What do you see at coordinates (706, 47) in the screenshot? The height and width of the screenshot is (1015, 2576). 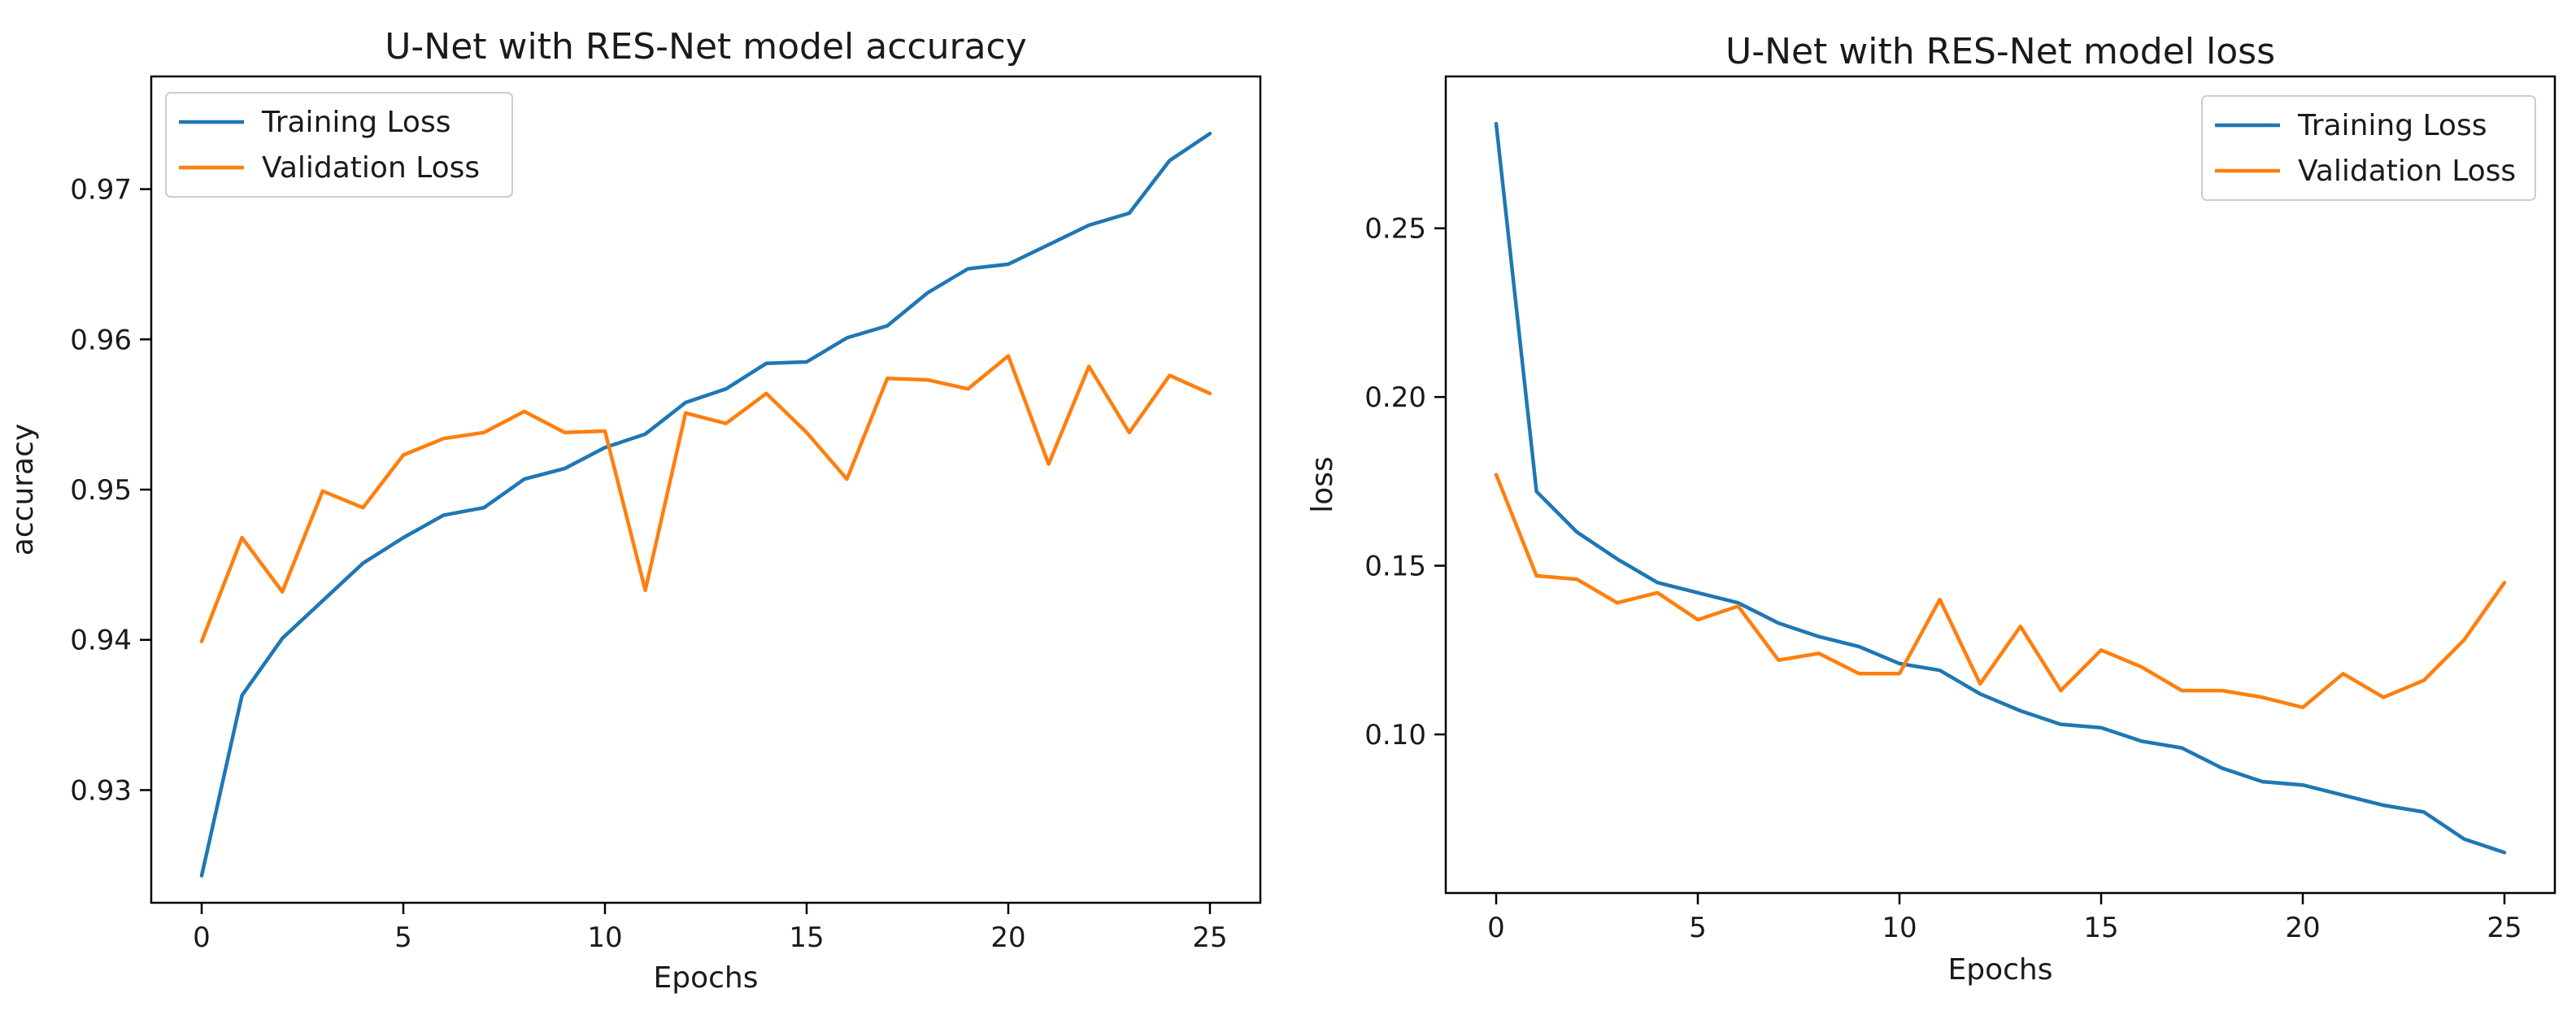 I see `chart-title: U-Net with RES-Net model accuracy` at bounding box center [706, 47].